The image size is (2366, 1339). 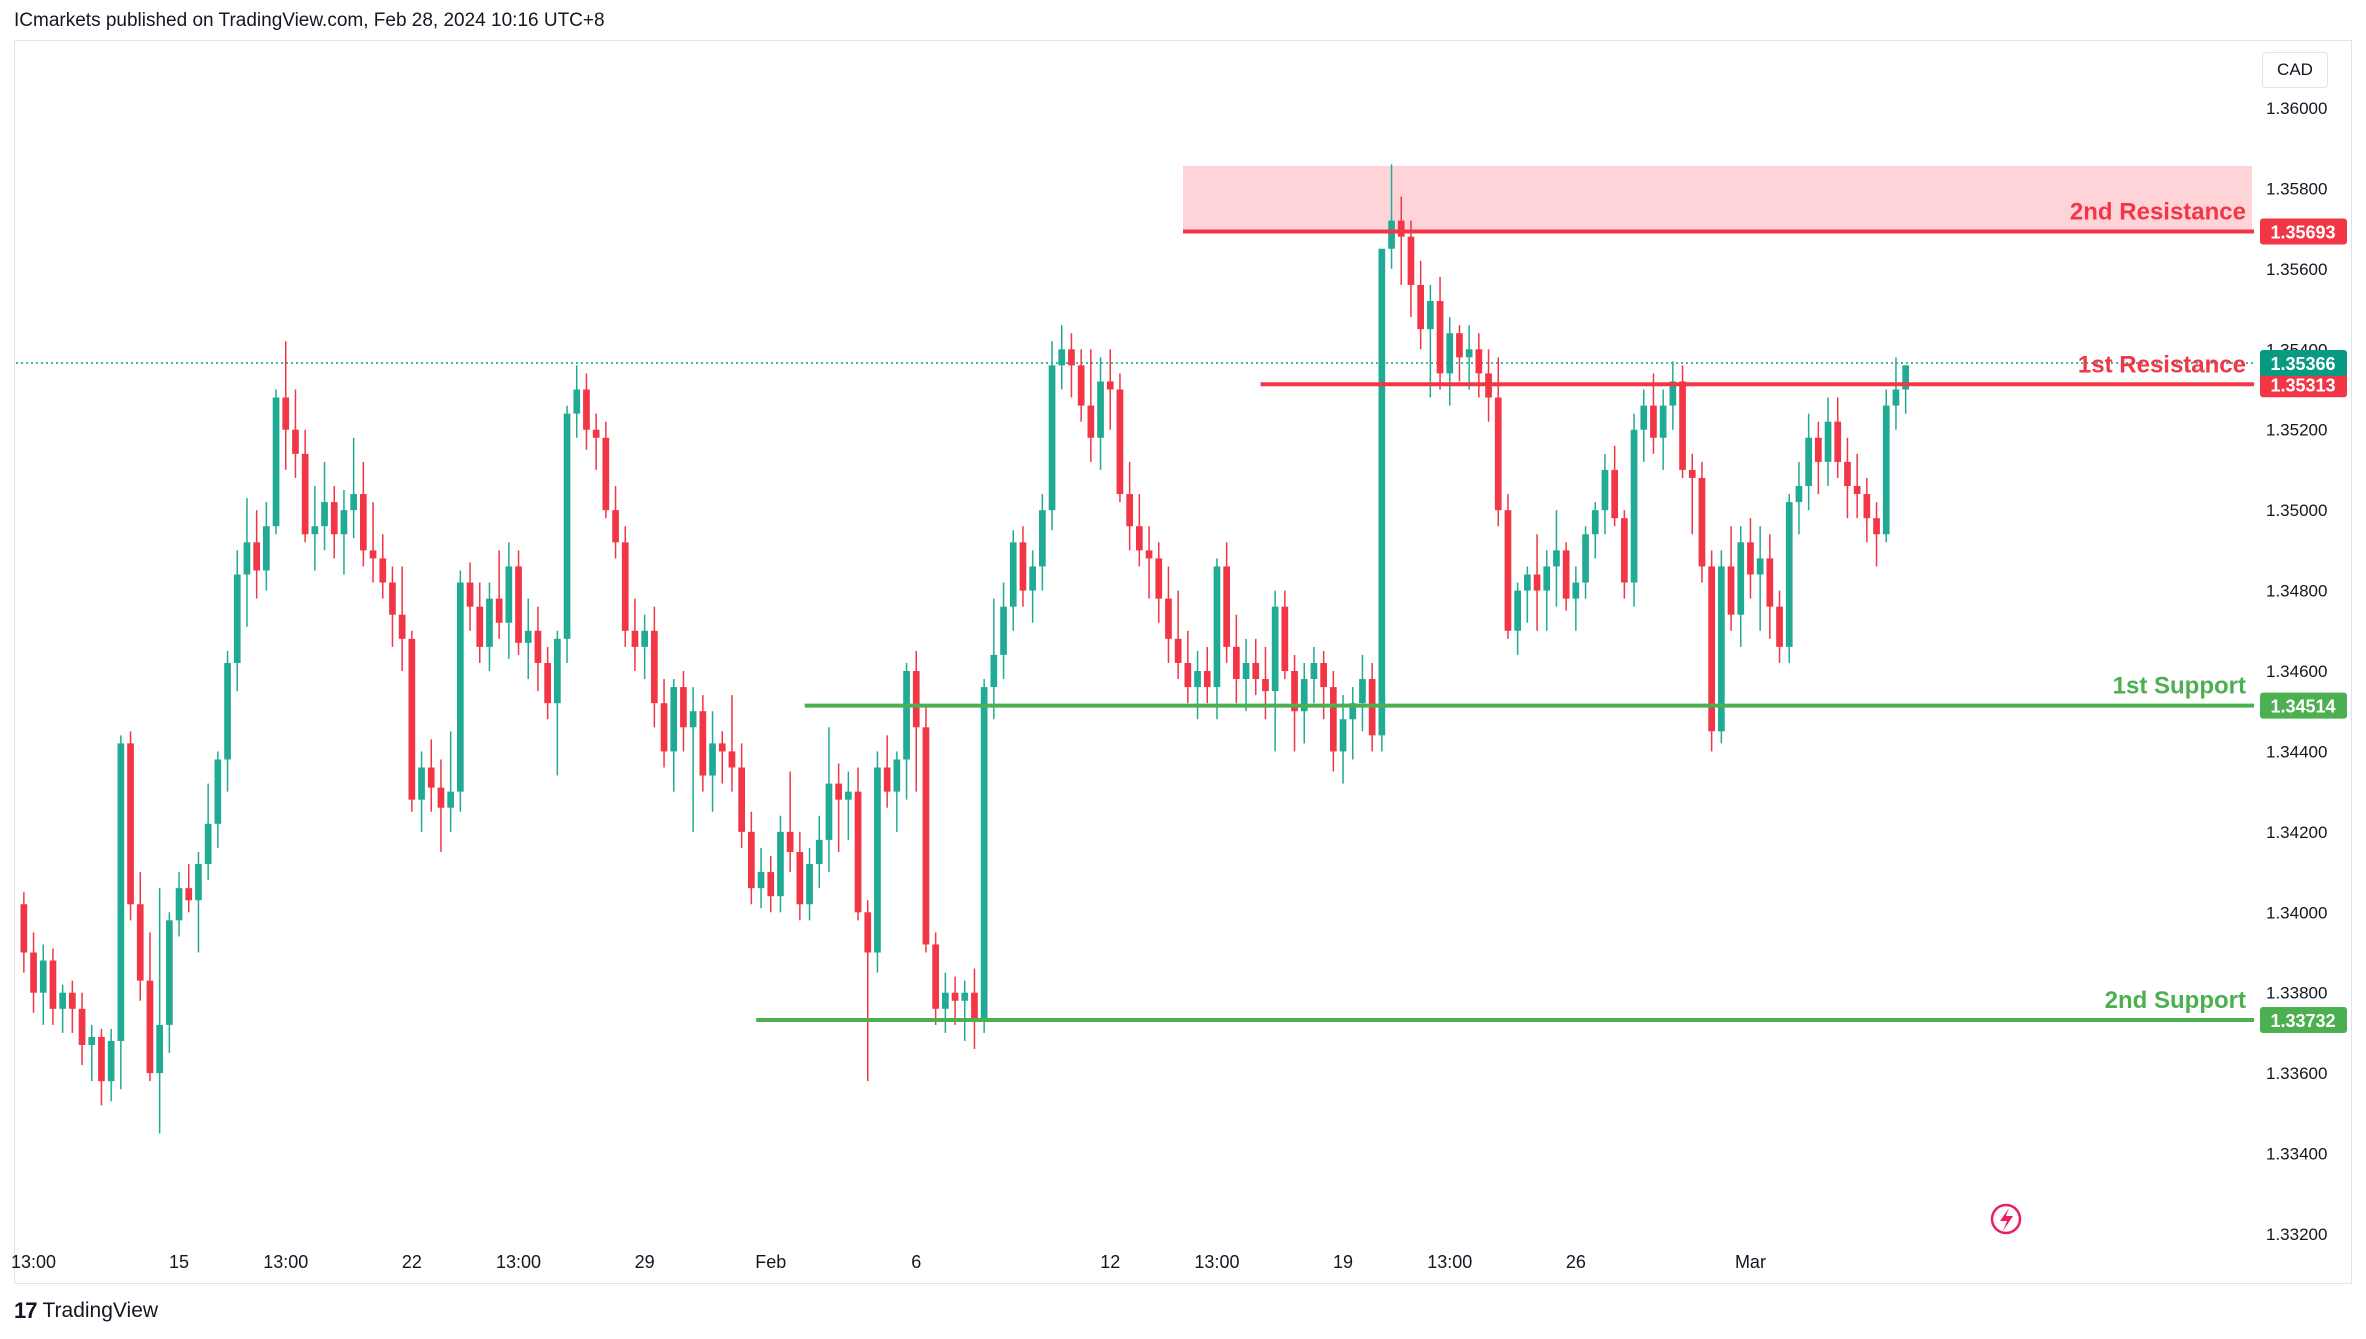 I want to click on y-tick-label: 1.36000, so click(x=2296, y=108).